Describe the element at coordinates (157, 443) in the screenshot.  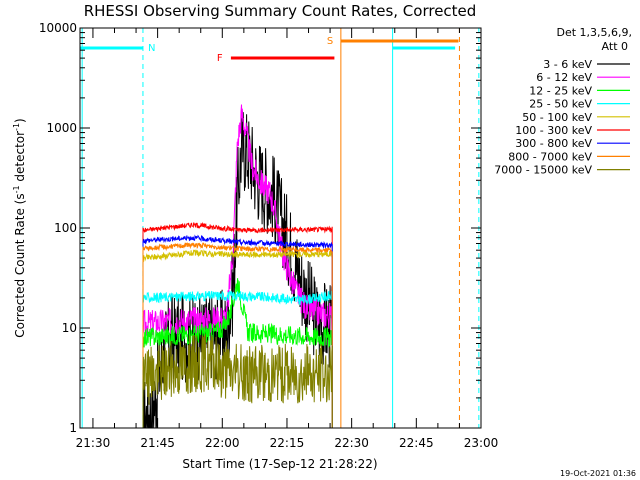
I see `x-tick-label: 21:45` at that location.